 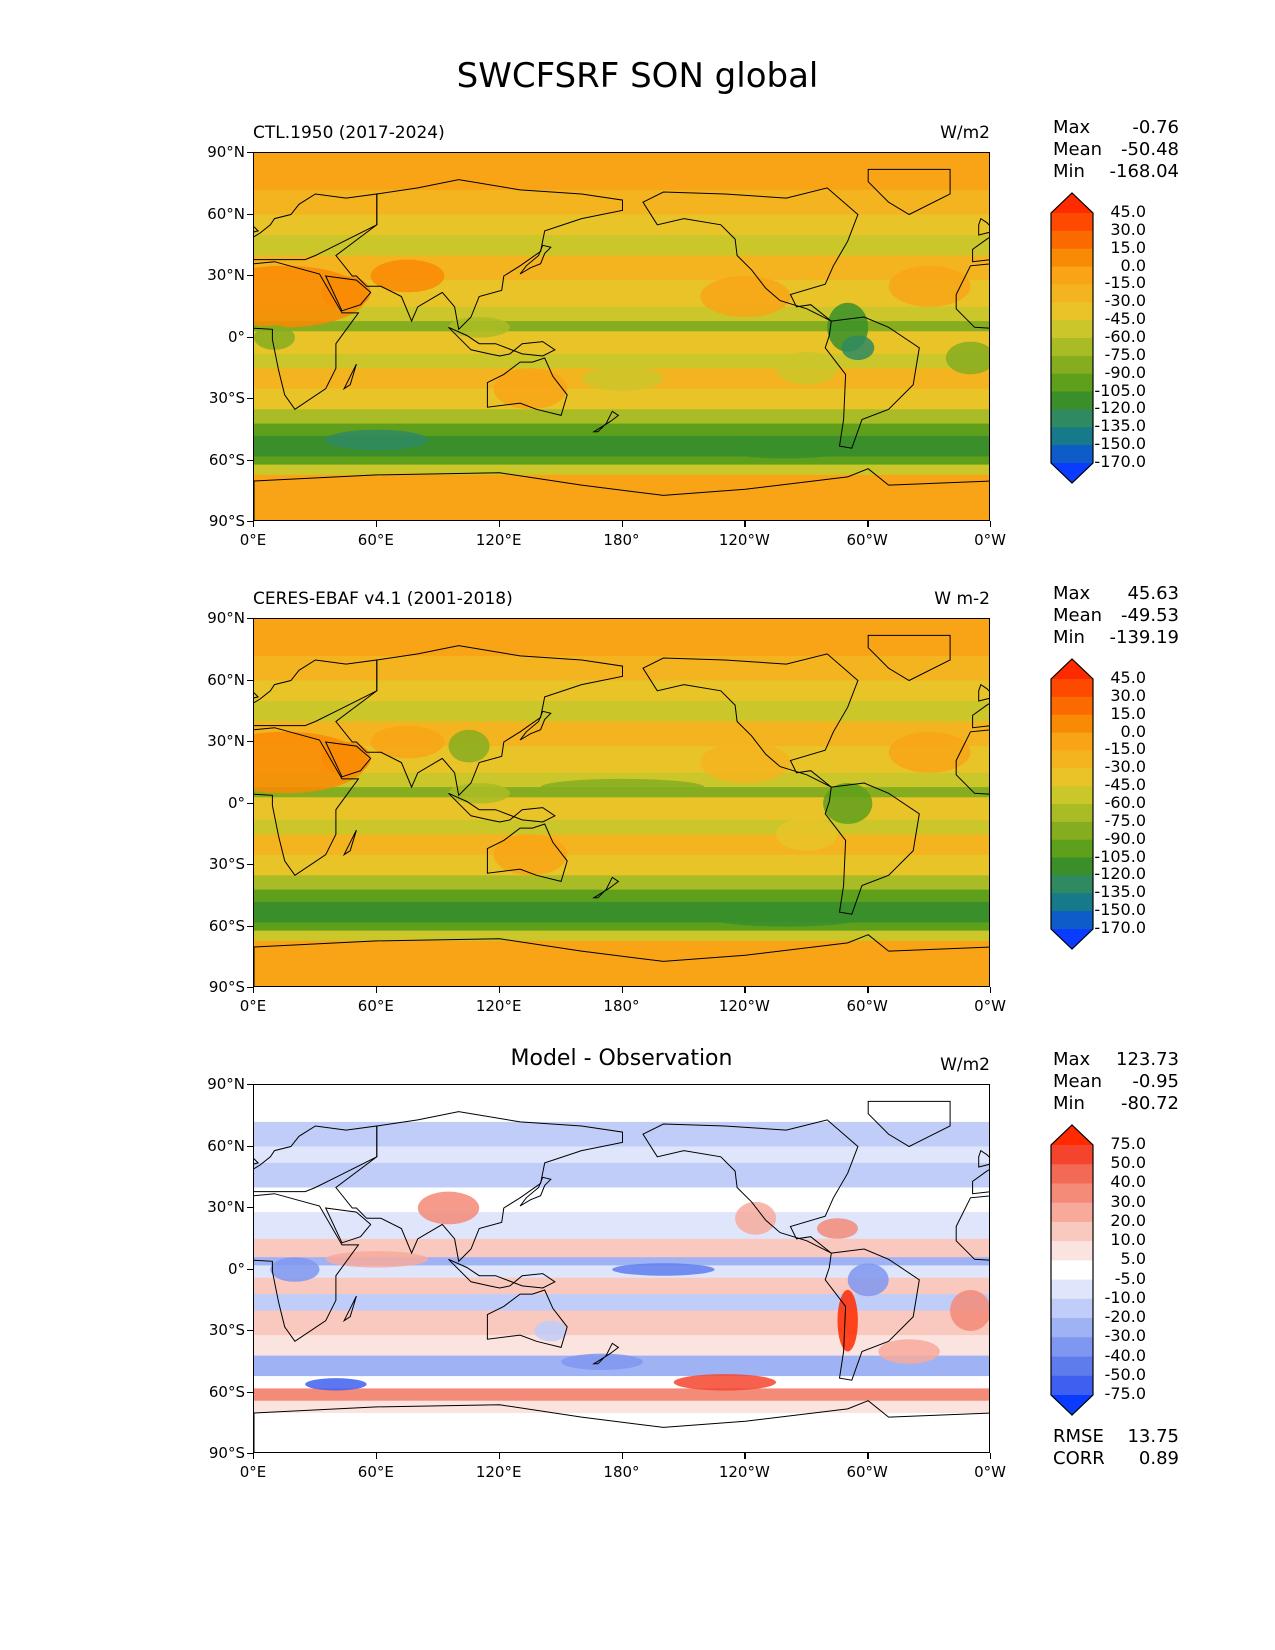 I want to click on colorbar-label: -120.0, so click(x=1120, y=874).